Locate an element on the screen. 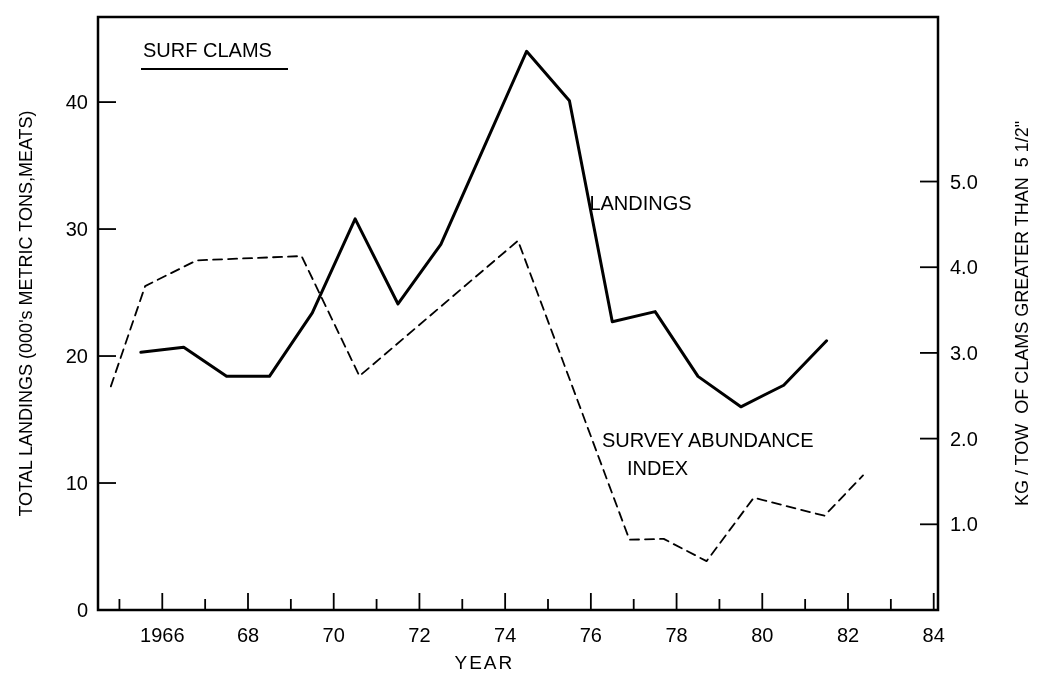 The image size is (1038, 677). x-tick-label: 80 is located at coordinates (762, 635).